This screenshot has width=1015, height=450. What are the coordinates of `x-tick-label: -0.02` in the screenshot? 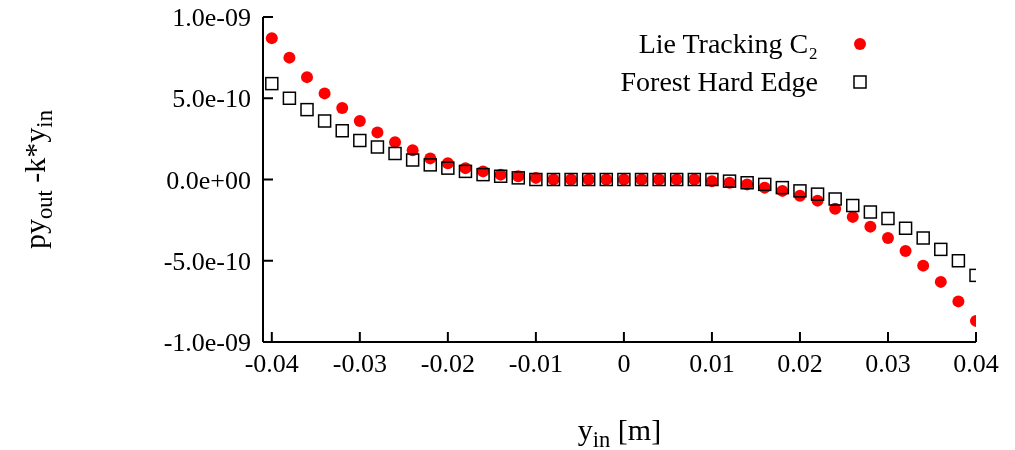 It's located at (447, 364).